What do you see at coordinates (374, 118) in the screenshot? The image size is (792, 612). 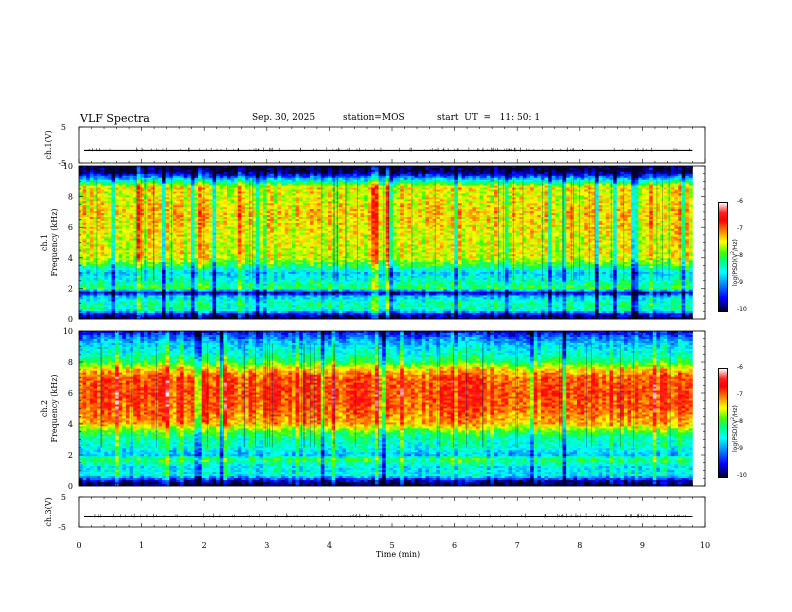 I see `station-label: station=MOS` at bounding box center [374, 118].